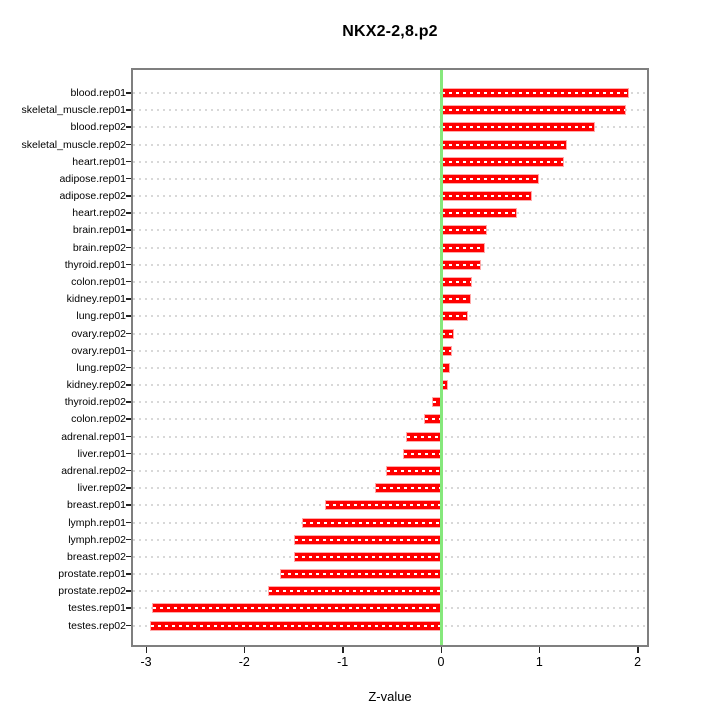  Describe the element at coordinates (93, 436) in the screenshot. I see `y-tick-label-adrenal.rep01: adrenal.rep01` at that location.